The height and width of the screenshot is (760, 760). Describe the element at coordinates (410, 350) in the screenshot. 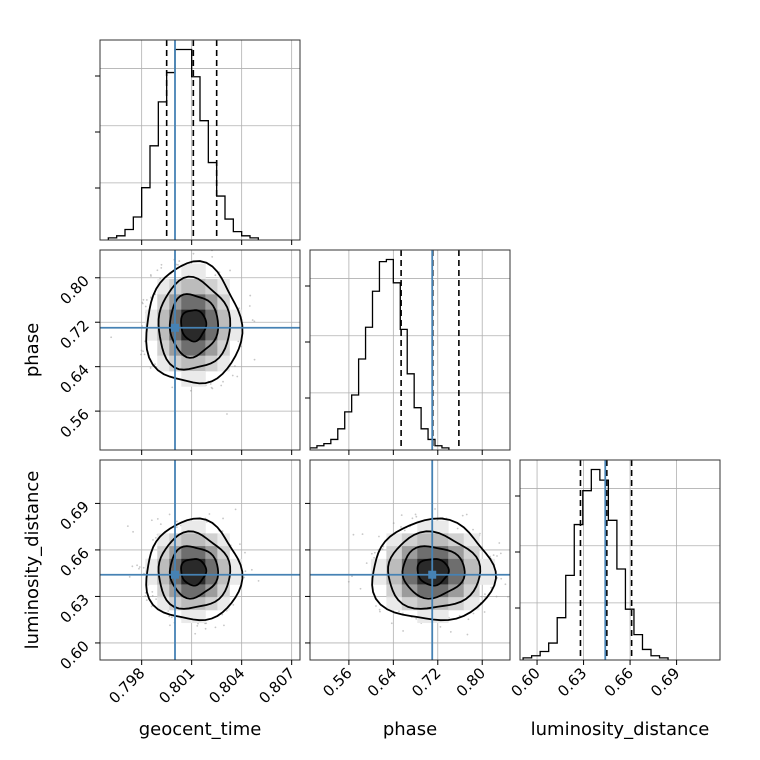

I see `panel-phase-hist` at that location.